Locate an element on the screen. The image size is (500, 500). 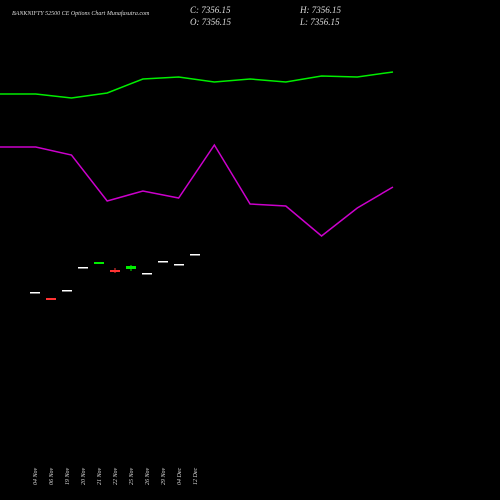
x-tick-label: 04 Dec is located at coordinates (179, 476).